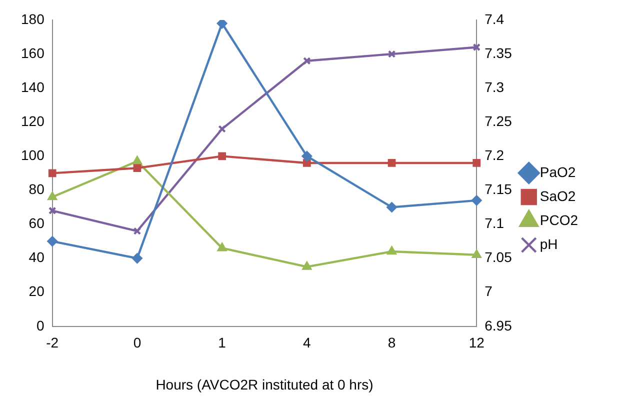 The image size is (619, 407). Describe the element at coordinates (36, 189) in the screenshot. I see `y-tick-label: 80` at that location.